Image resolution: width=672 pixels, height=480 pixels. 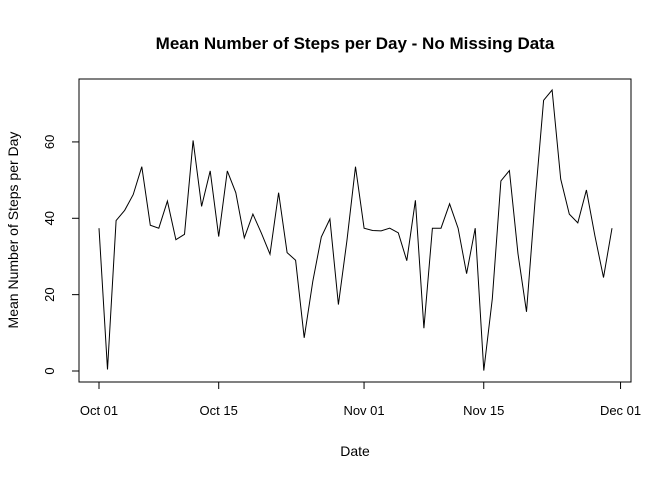 I want to click on x-tick-label: Oct 01, so click(x=99, y=410).